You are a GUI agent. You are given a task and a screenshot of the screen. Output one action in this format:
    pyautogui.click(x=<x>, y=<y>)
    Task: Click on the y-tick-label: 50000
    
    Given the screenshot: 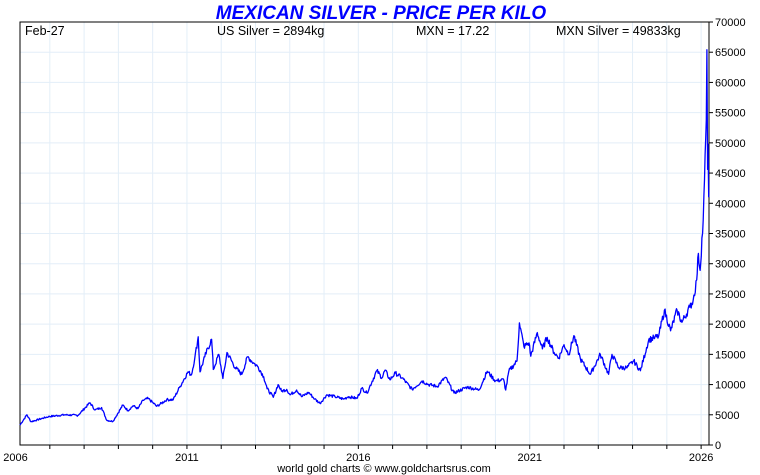 What is the action you would take?
    pyautogui.click(x=730, y=144)
    